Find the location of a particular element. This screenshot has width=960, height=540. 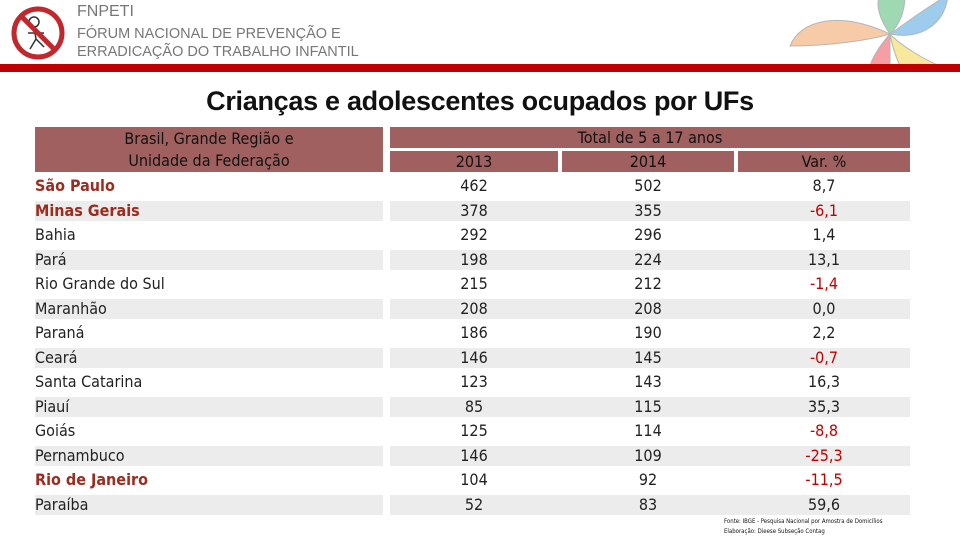

row-name: Bahia is located at coordinates (55, 234).